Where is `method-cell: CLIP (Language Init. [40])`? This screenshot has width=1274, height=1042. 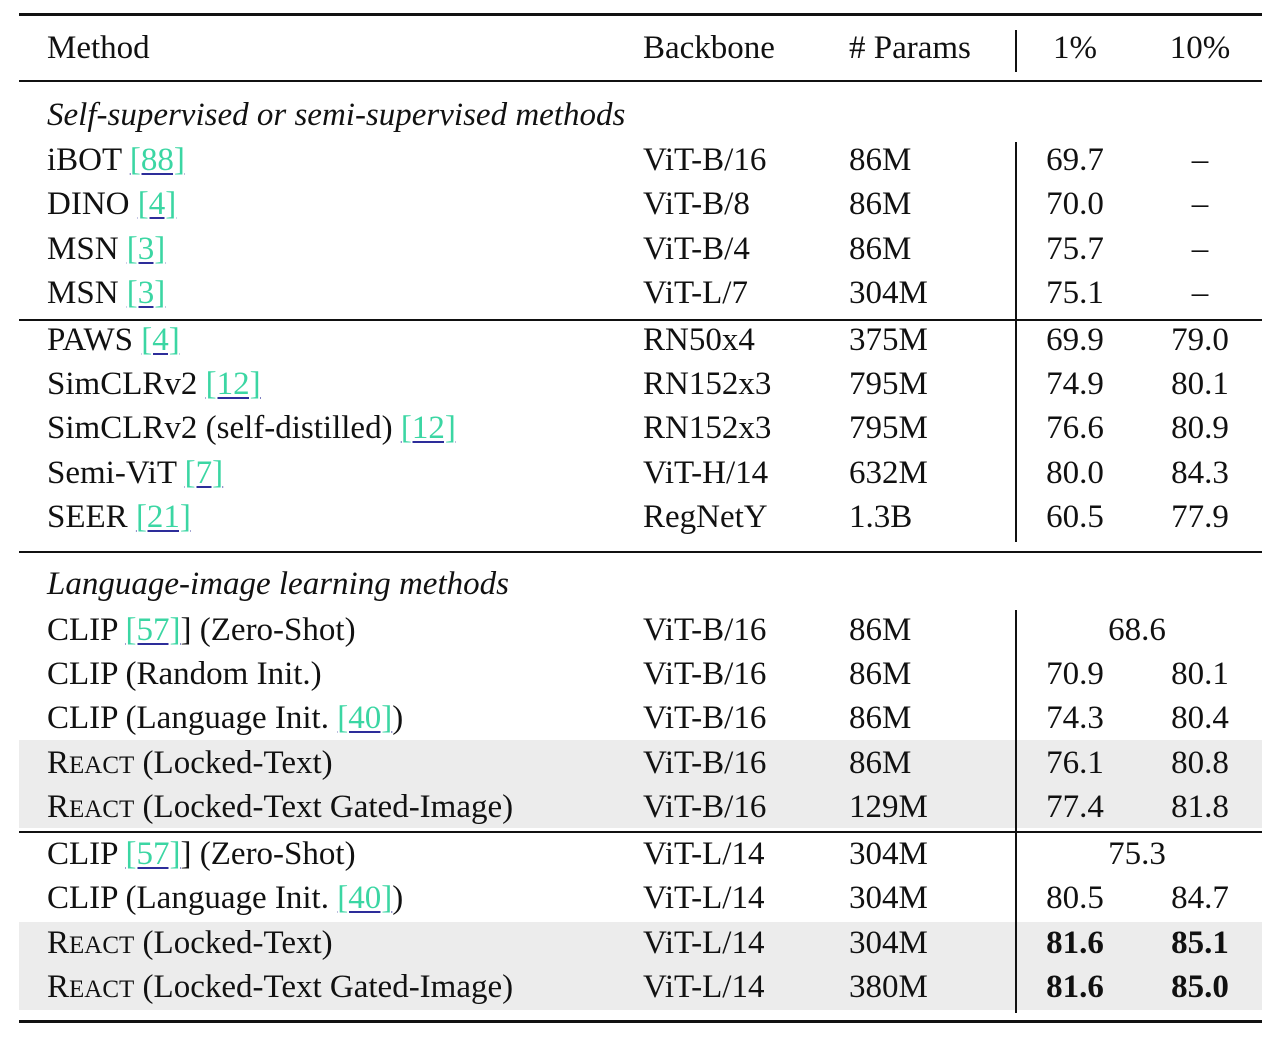
method-cell: CLIP (Language Init. [40]) is located at coordinates (225, 898).